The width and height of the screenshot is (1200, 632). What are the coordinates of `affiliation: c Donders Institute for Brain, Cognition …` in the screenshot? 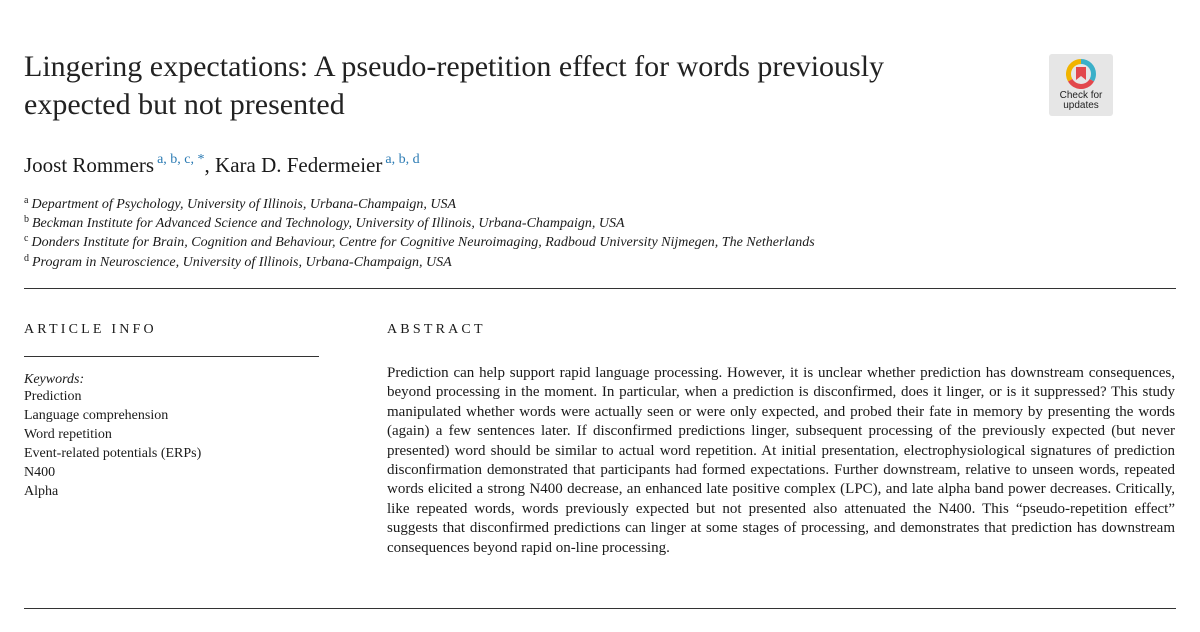 It's located at (419, 241).